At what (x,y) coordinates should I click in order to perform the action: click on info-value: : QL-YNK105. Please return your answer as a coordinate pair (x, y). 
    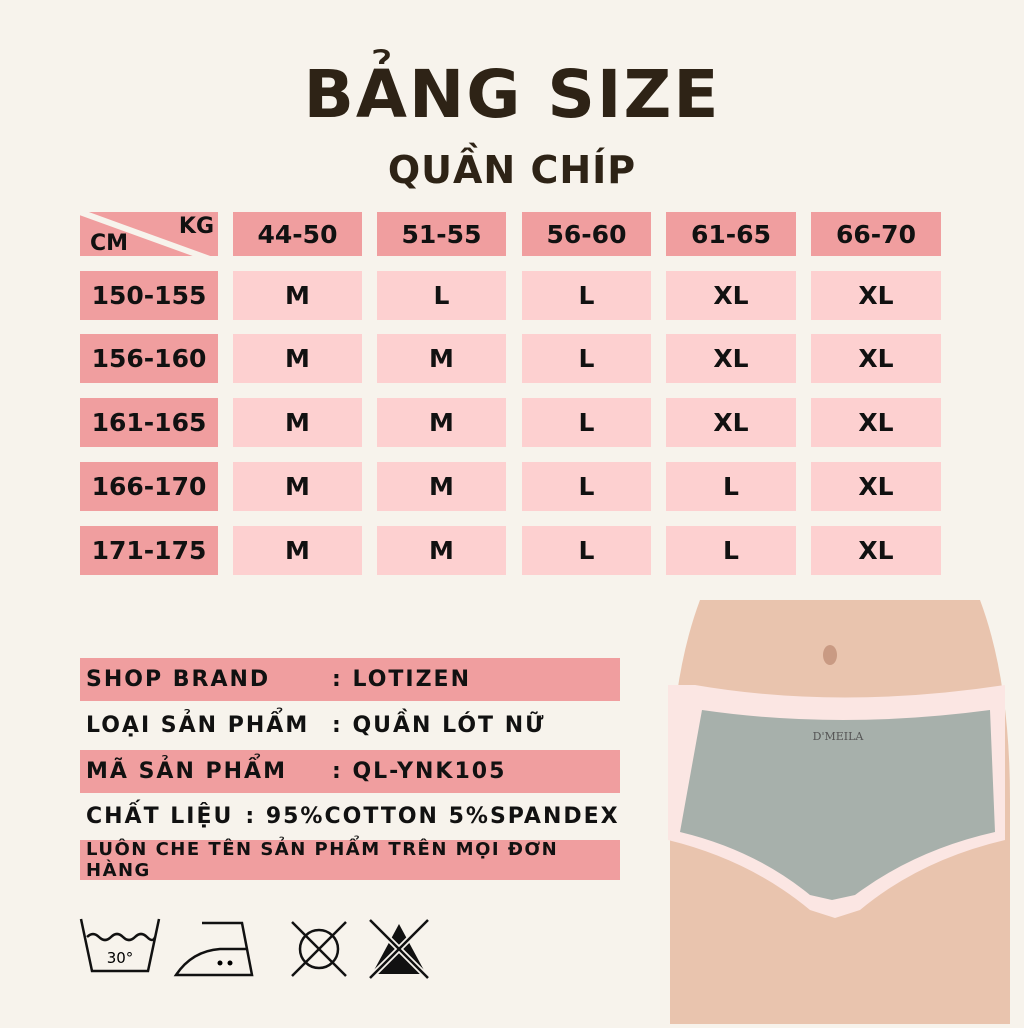
    Looking at the image, I should click on (419, 771).